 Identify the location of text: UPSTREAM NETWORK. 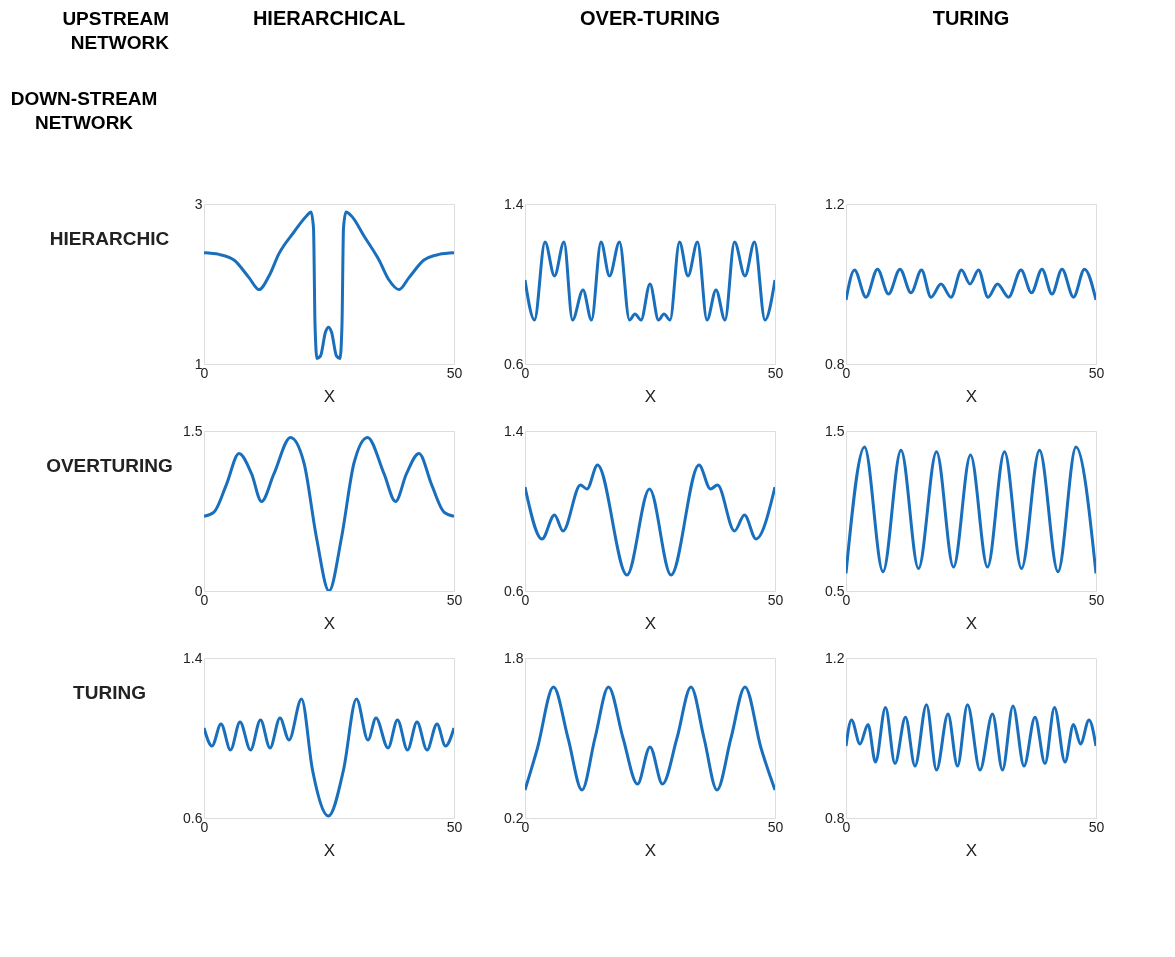
(116, 30).